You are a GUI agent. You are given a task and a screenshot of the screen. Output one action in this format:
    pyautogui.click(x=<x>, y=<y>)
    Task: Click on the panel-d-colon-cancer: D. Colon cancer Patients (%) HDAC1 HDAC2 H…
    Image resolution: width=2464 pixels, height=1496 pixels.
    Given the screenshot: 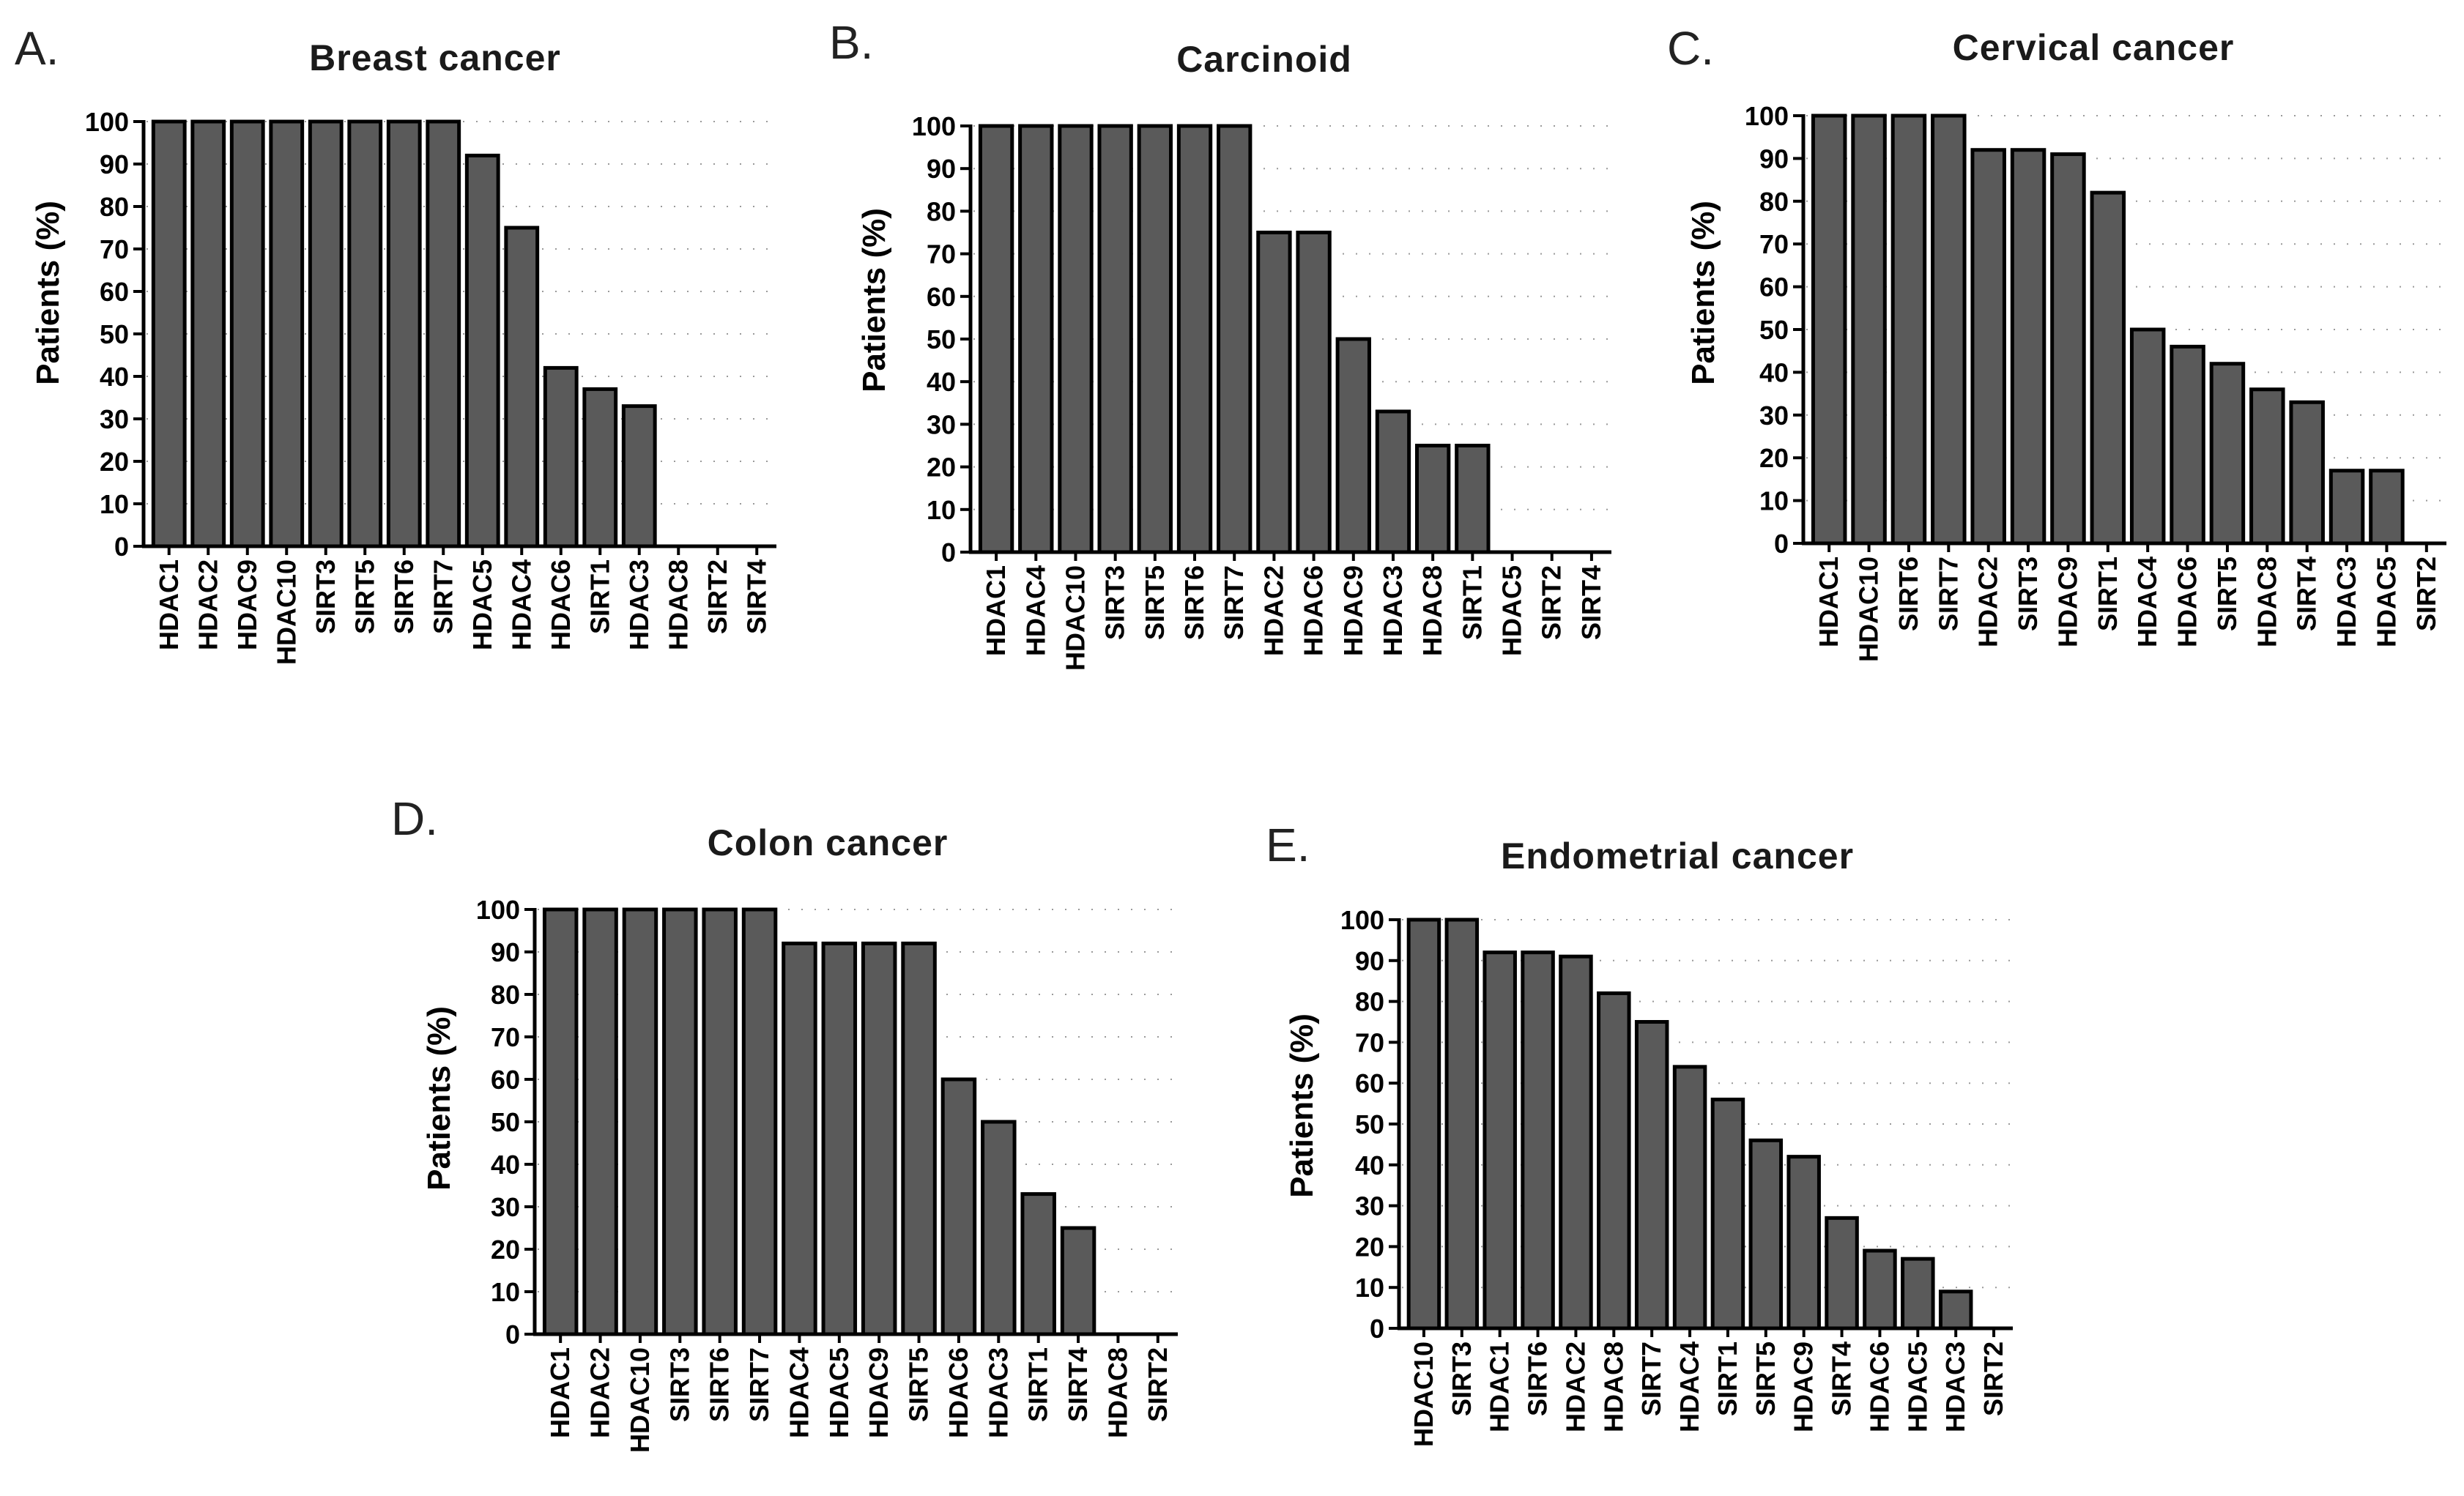 What is the action you would take?
    pyautogui.click(x=784, y=1122)
    